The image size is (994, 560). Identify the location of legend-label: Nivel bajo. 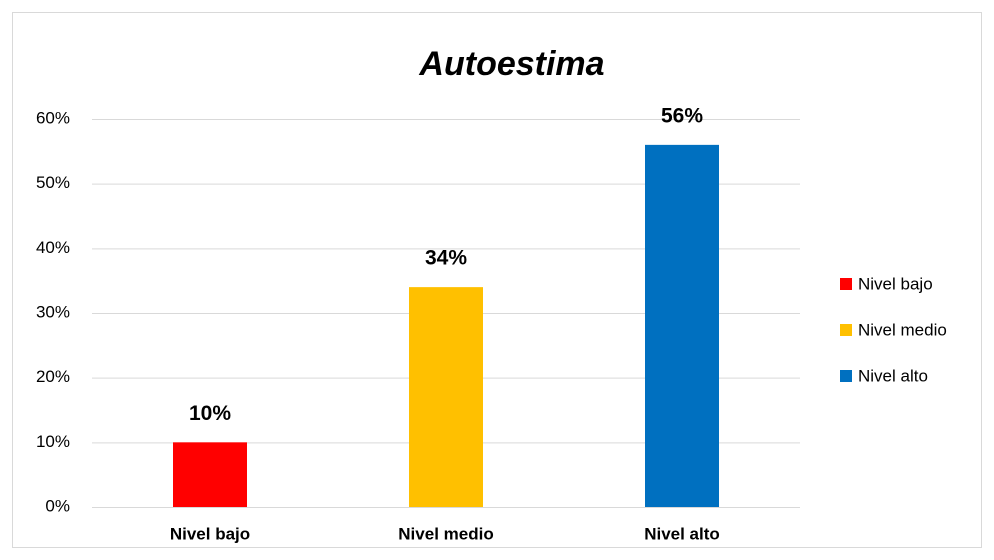
(895, 283).